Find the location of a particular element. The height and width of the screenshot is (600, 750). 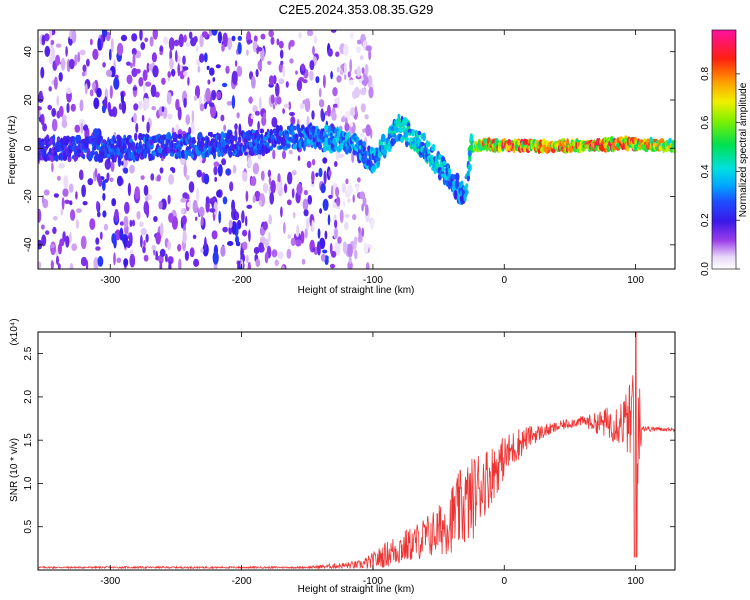

spectrogram-xtick-label: -300 is located at coordinates (110, 280).